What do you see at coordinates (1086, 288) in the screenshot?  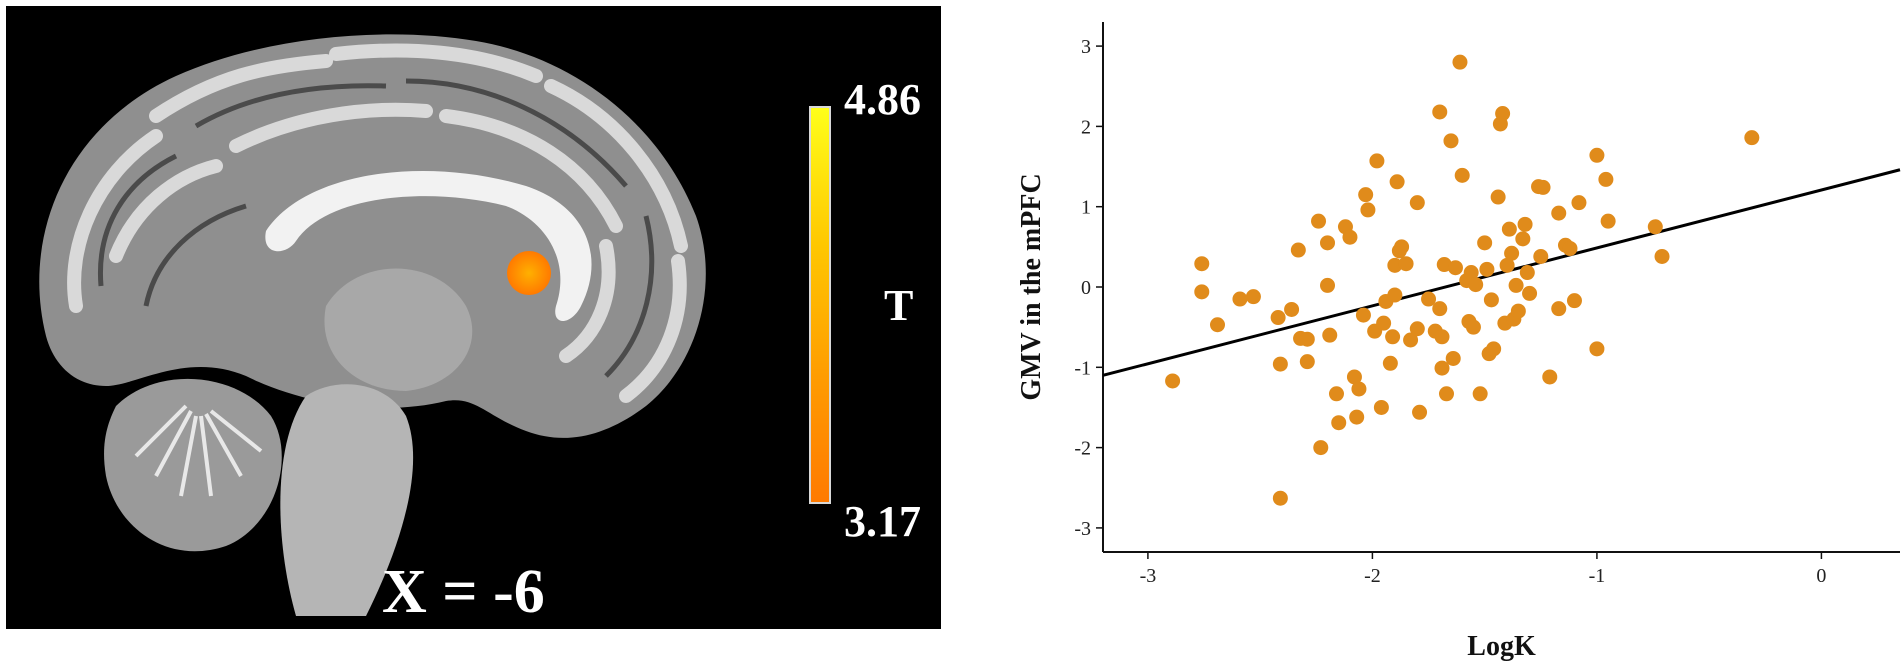 I see `y-tick-label: 0` at bounding box center [1086, 288].